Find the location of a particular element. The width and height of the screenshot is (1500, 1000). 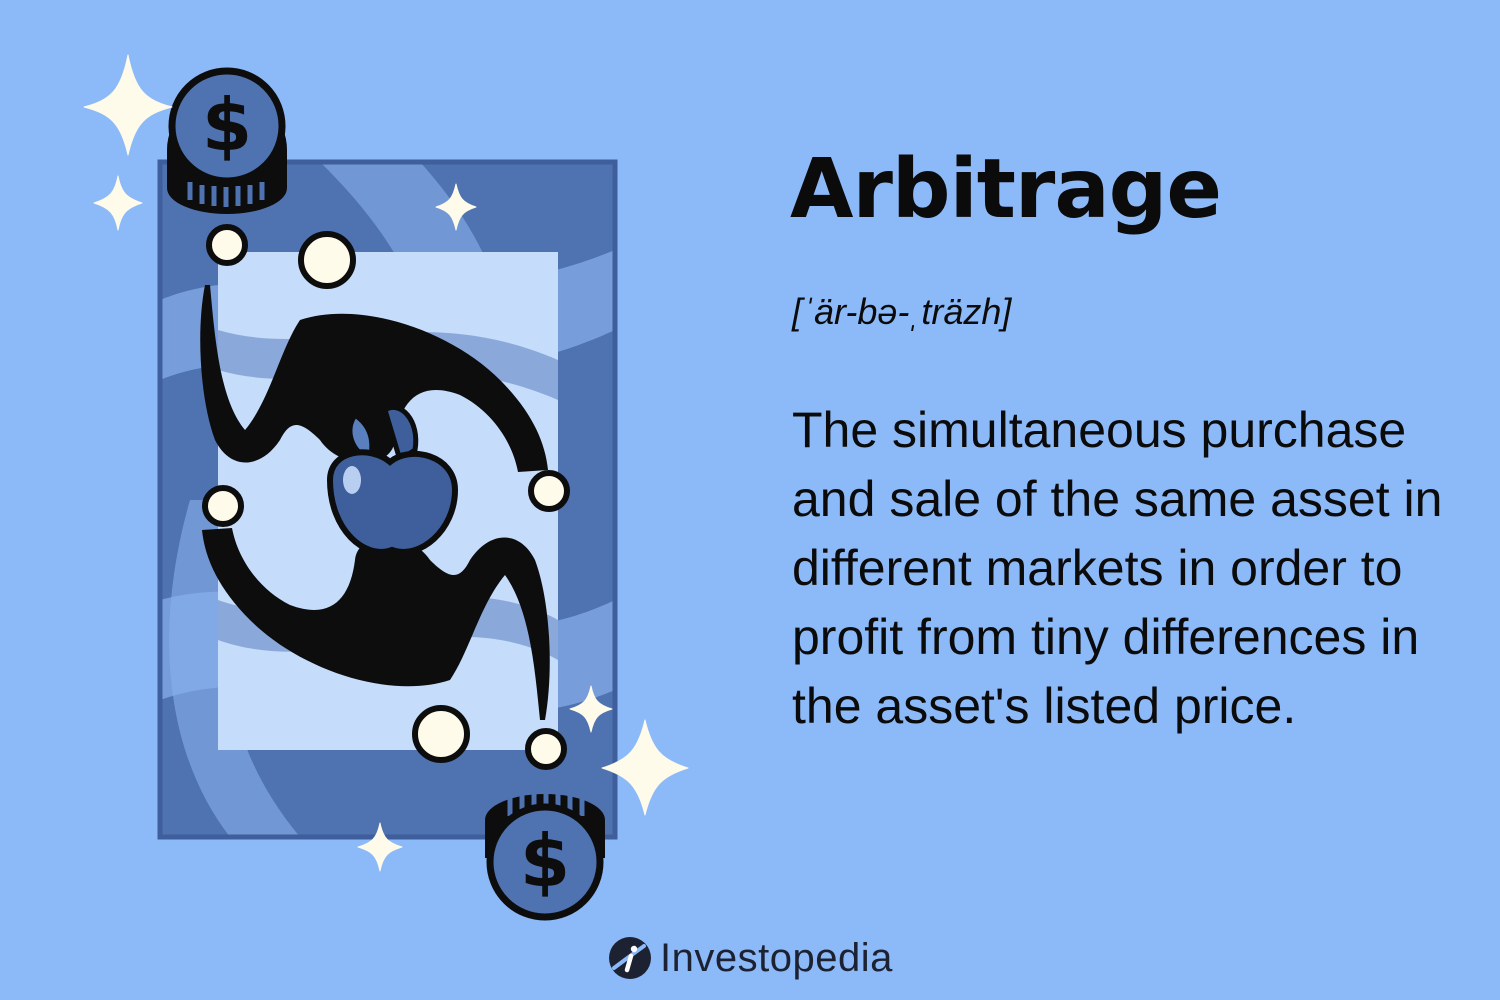

figure-top is located at coordinates (374, 378).